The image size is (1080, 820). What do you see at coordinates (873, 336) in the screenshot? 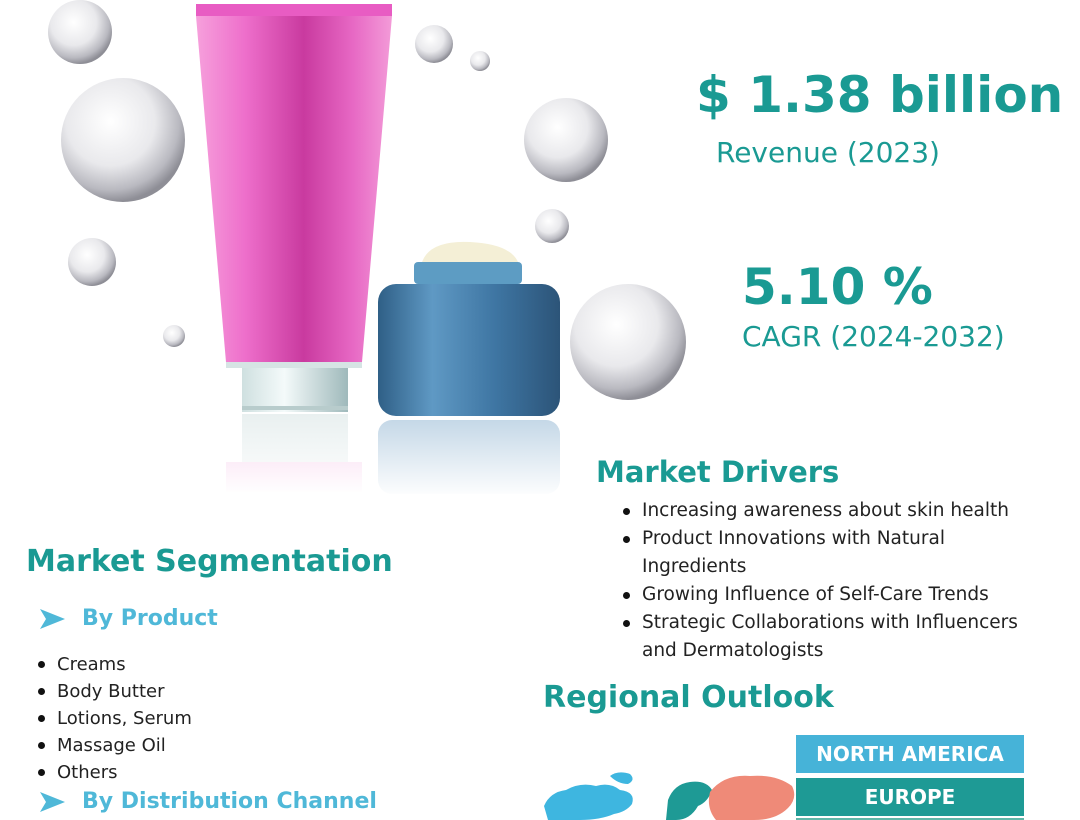
I see `cagr-label: CAGR (2024-2032)` at bounding box center [873, 336].